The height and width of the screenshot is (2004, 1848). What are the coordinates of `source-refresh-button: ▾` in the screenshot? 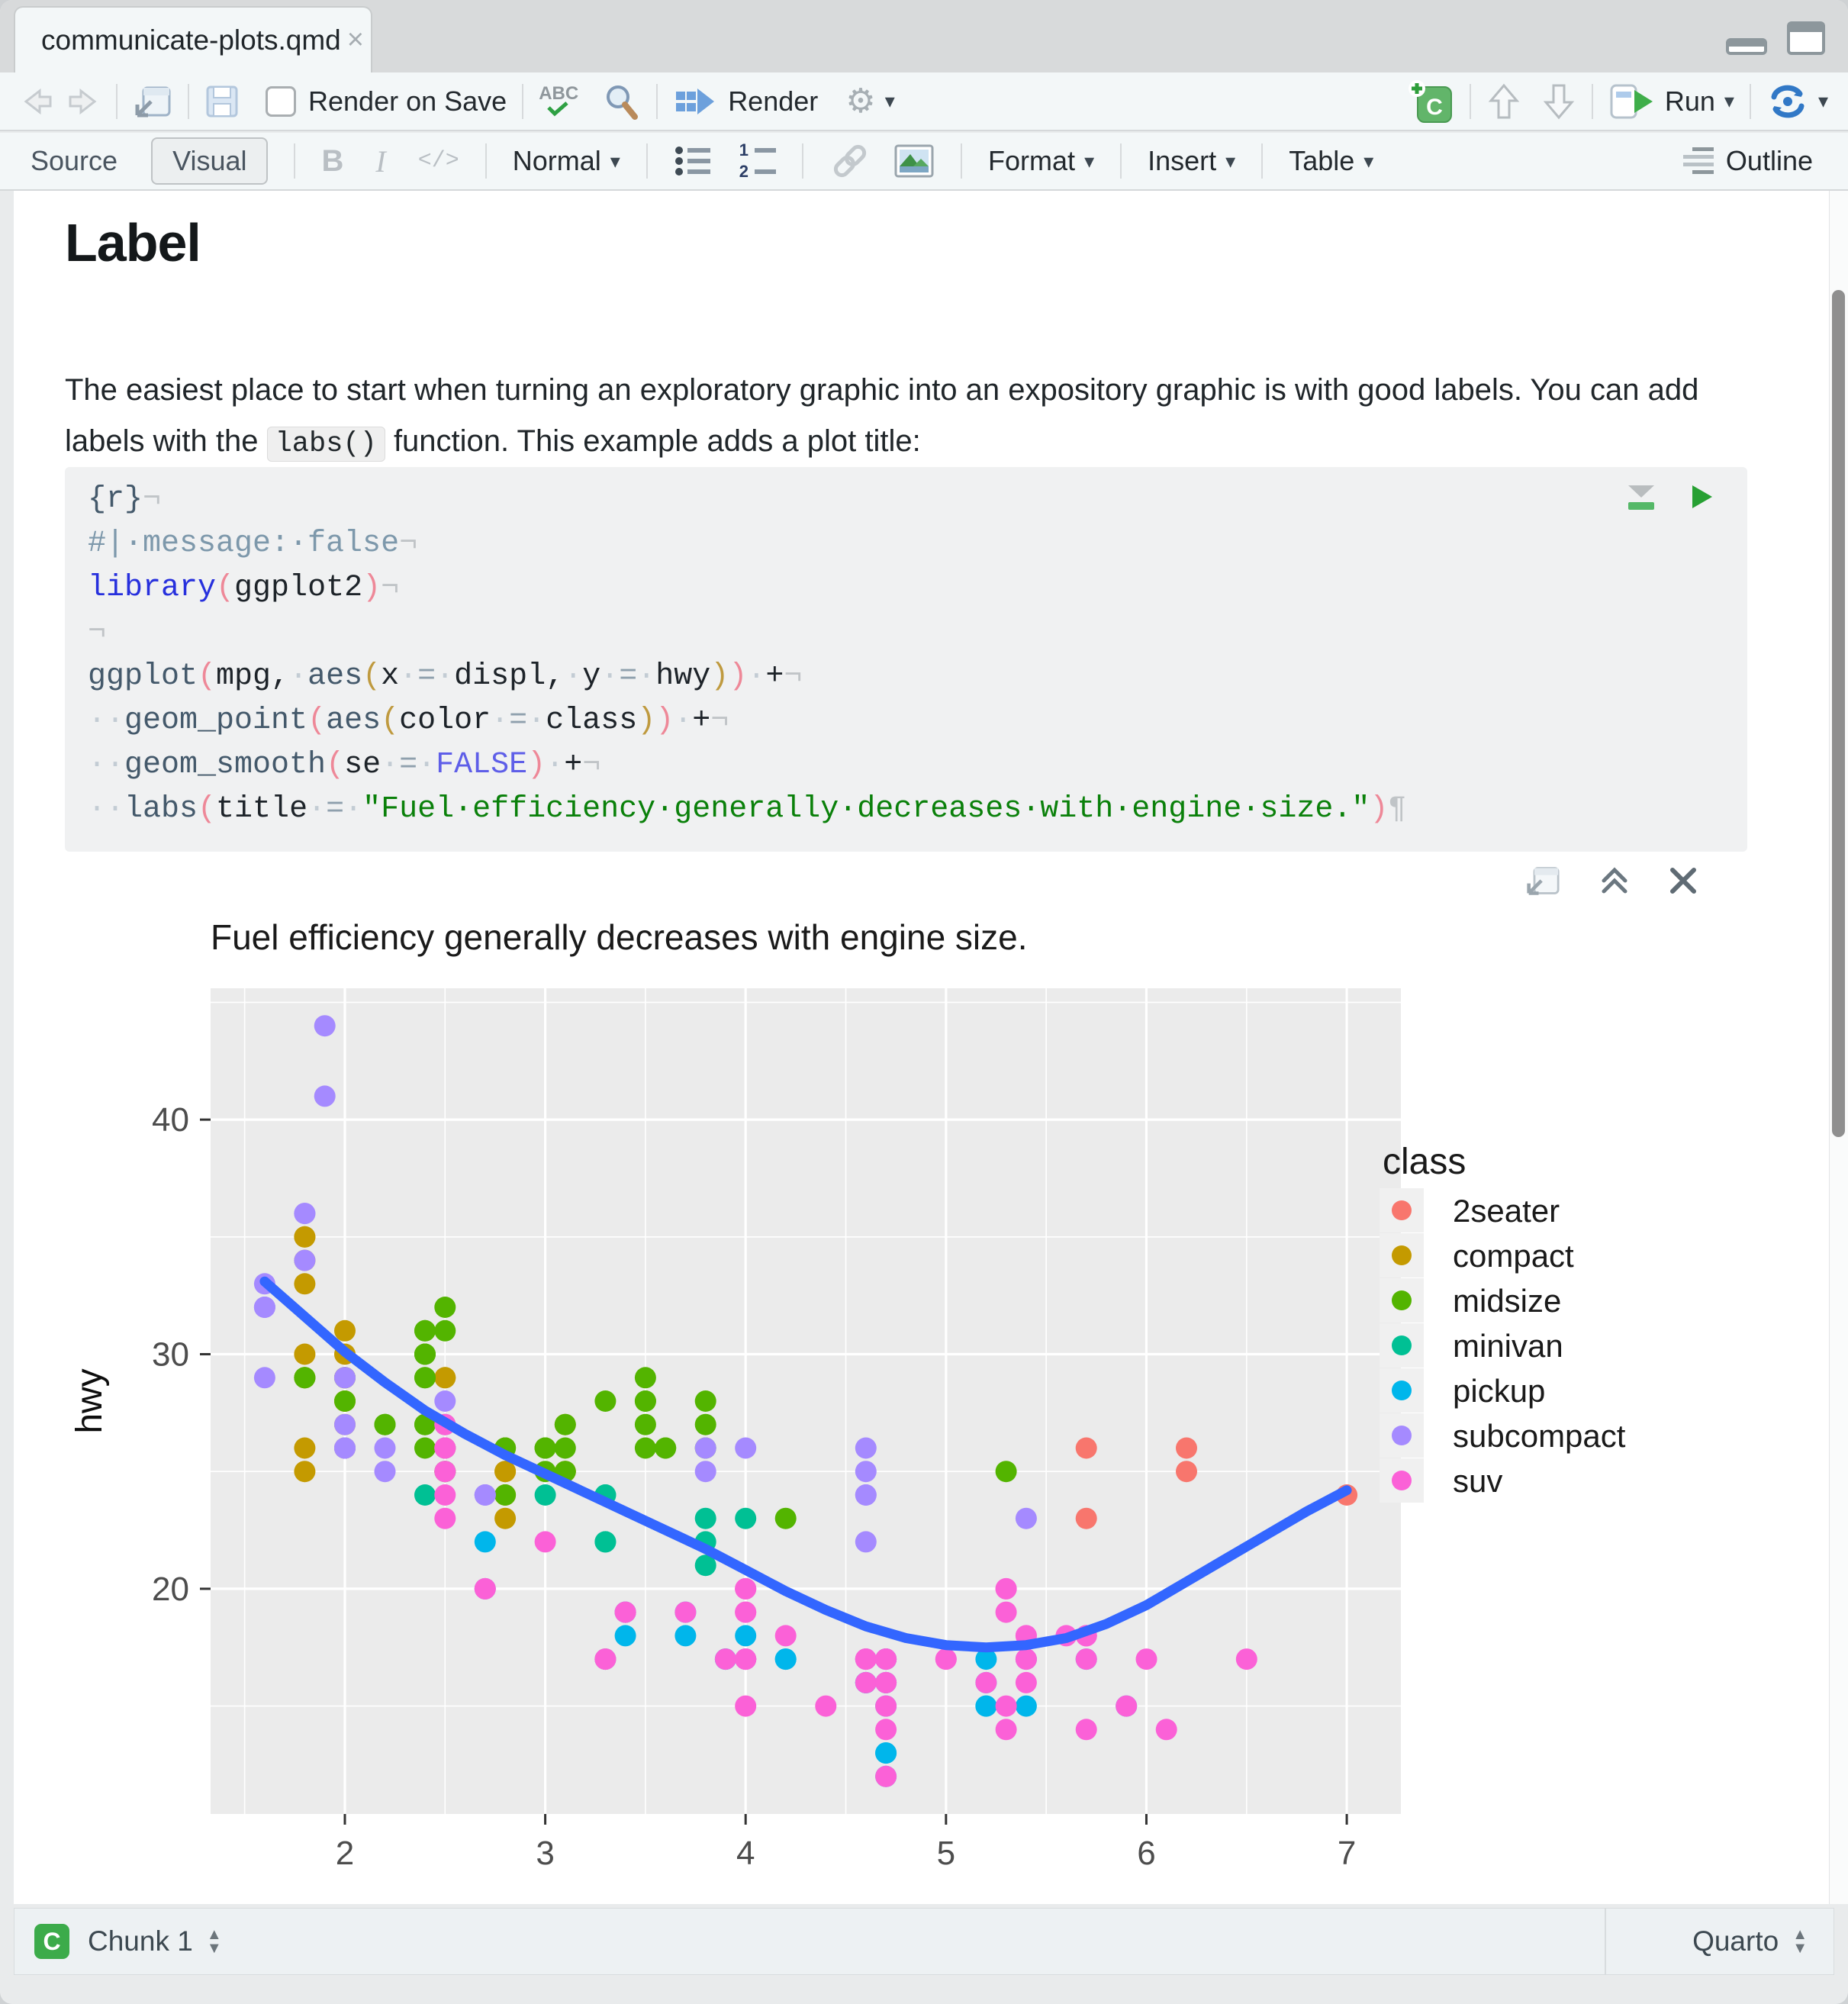 It's located at (1797, 102).